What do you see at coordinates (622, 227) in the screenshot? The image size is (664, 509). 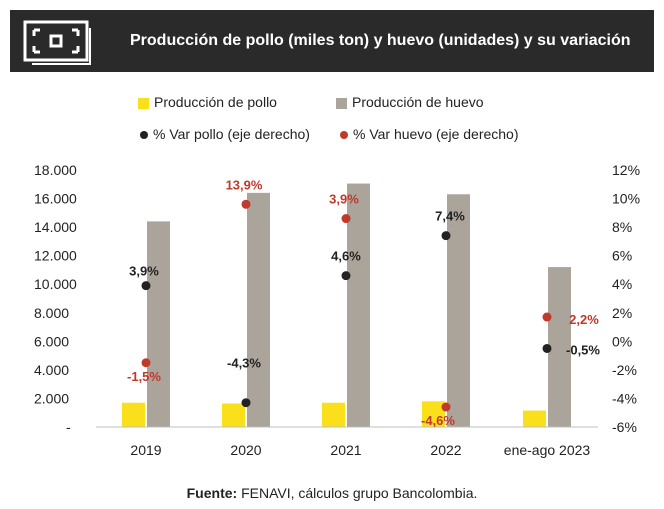 I see `right-axis-tick-label: 8%` at bounding box center [622, 227].